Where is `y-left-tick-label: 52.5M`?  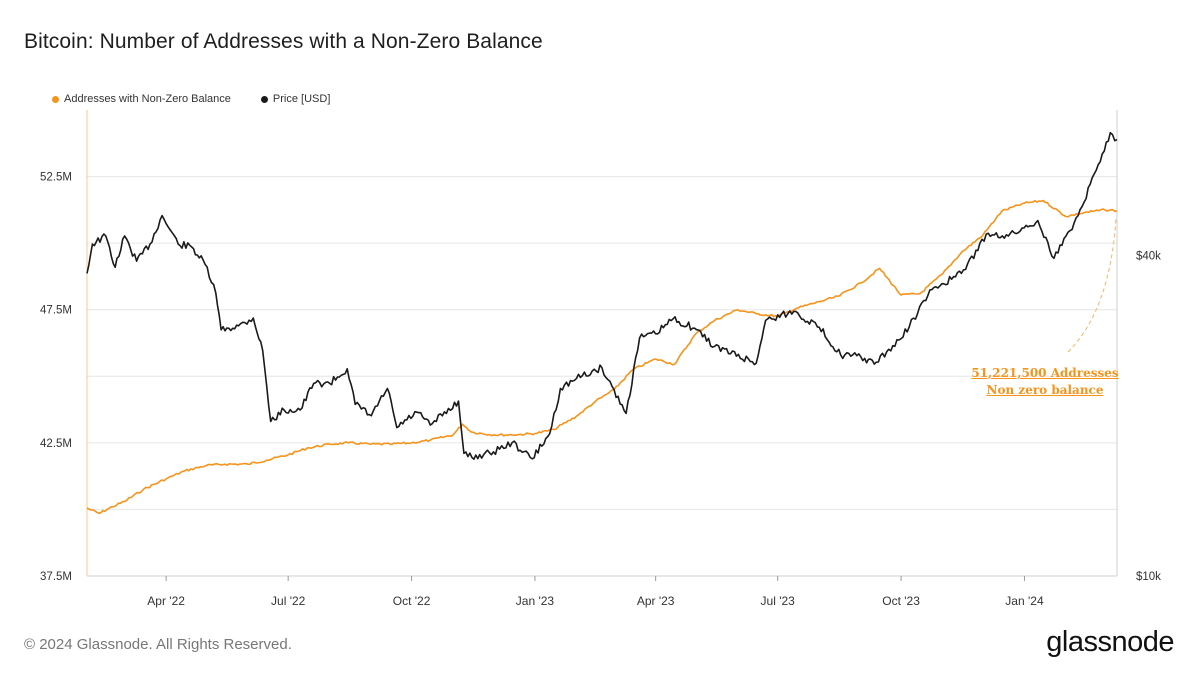
y-left-tick-label: 52.5M is located at coordinates (56, 178).